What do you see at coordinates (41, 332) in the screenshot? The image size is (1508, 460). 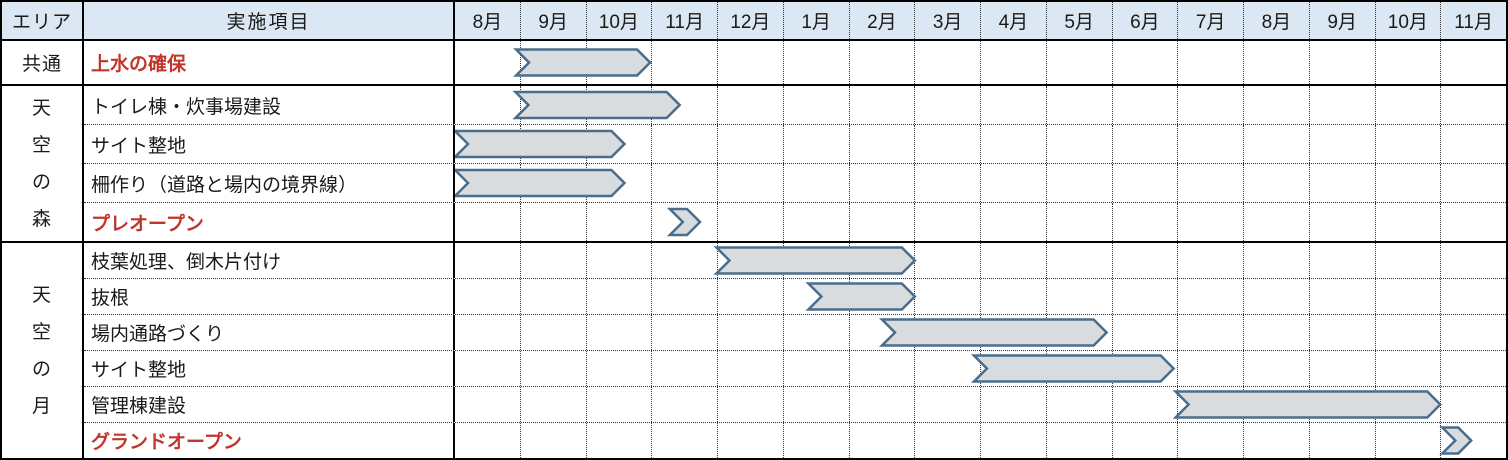 I see `area-label-char: 空` at bounding box center [41, 332].